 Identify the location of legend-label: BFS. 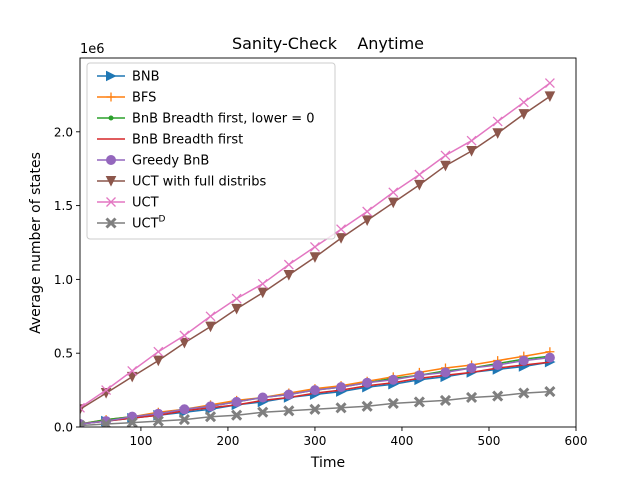
(144, 98).